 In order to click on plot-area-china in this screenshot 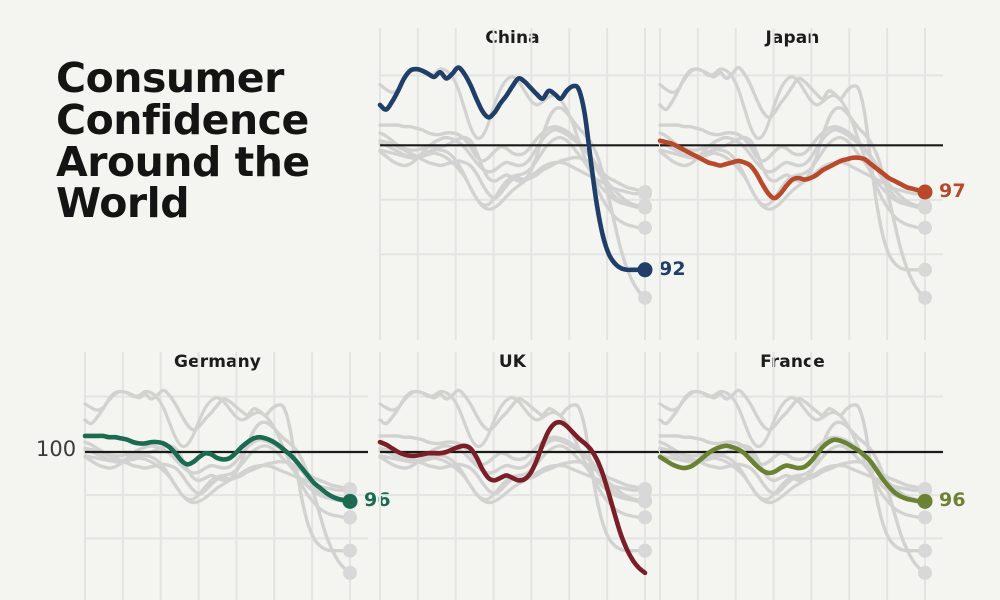, I will do `click(520, 184)`.